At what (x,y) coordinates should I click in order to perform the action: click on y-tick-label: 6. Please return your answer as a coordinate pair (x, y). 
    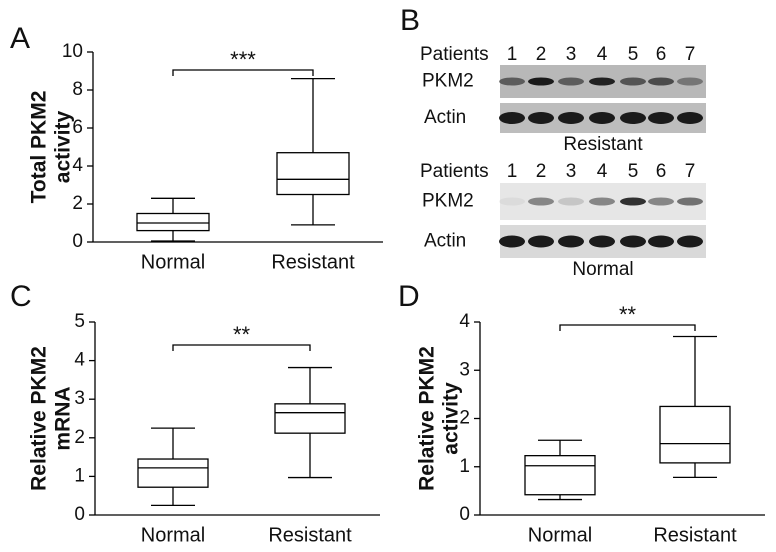
    Looking at the image, I should click on (77, 127).